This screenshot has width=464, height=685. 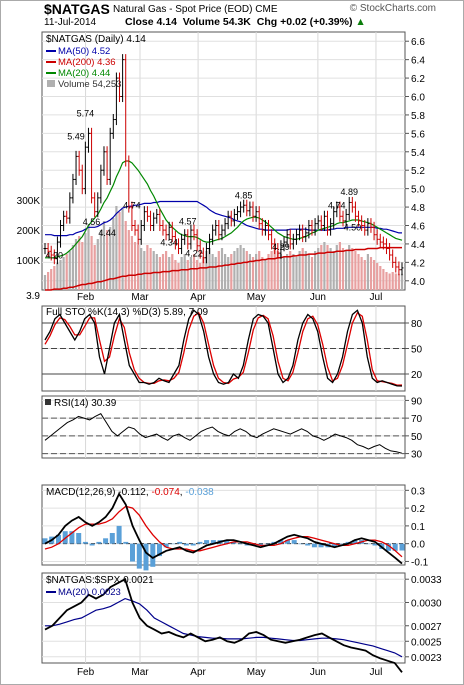 I want to click on price-tick-label-9: 5.8, so click(x=418, y=116).